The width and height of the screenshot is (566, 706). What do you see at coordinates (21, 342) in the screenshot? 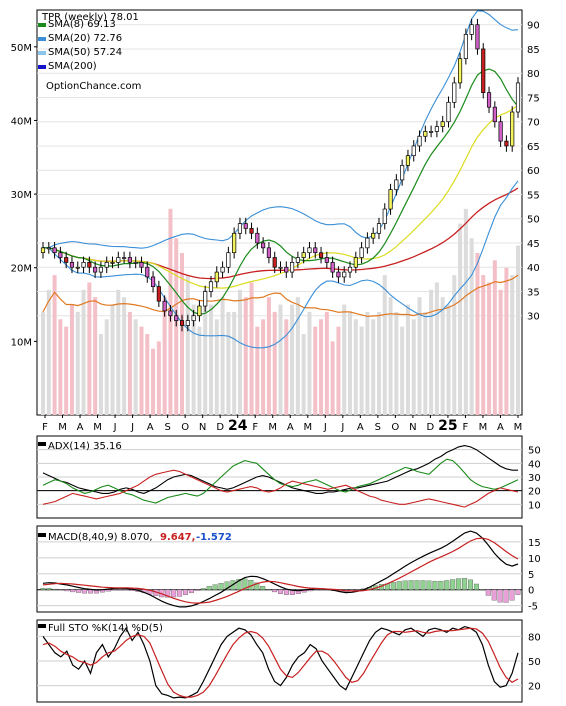
I see `volume-tick-label: 10M` at bounding box center [21, 342].